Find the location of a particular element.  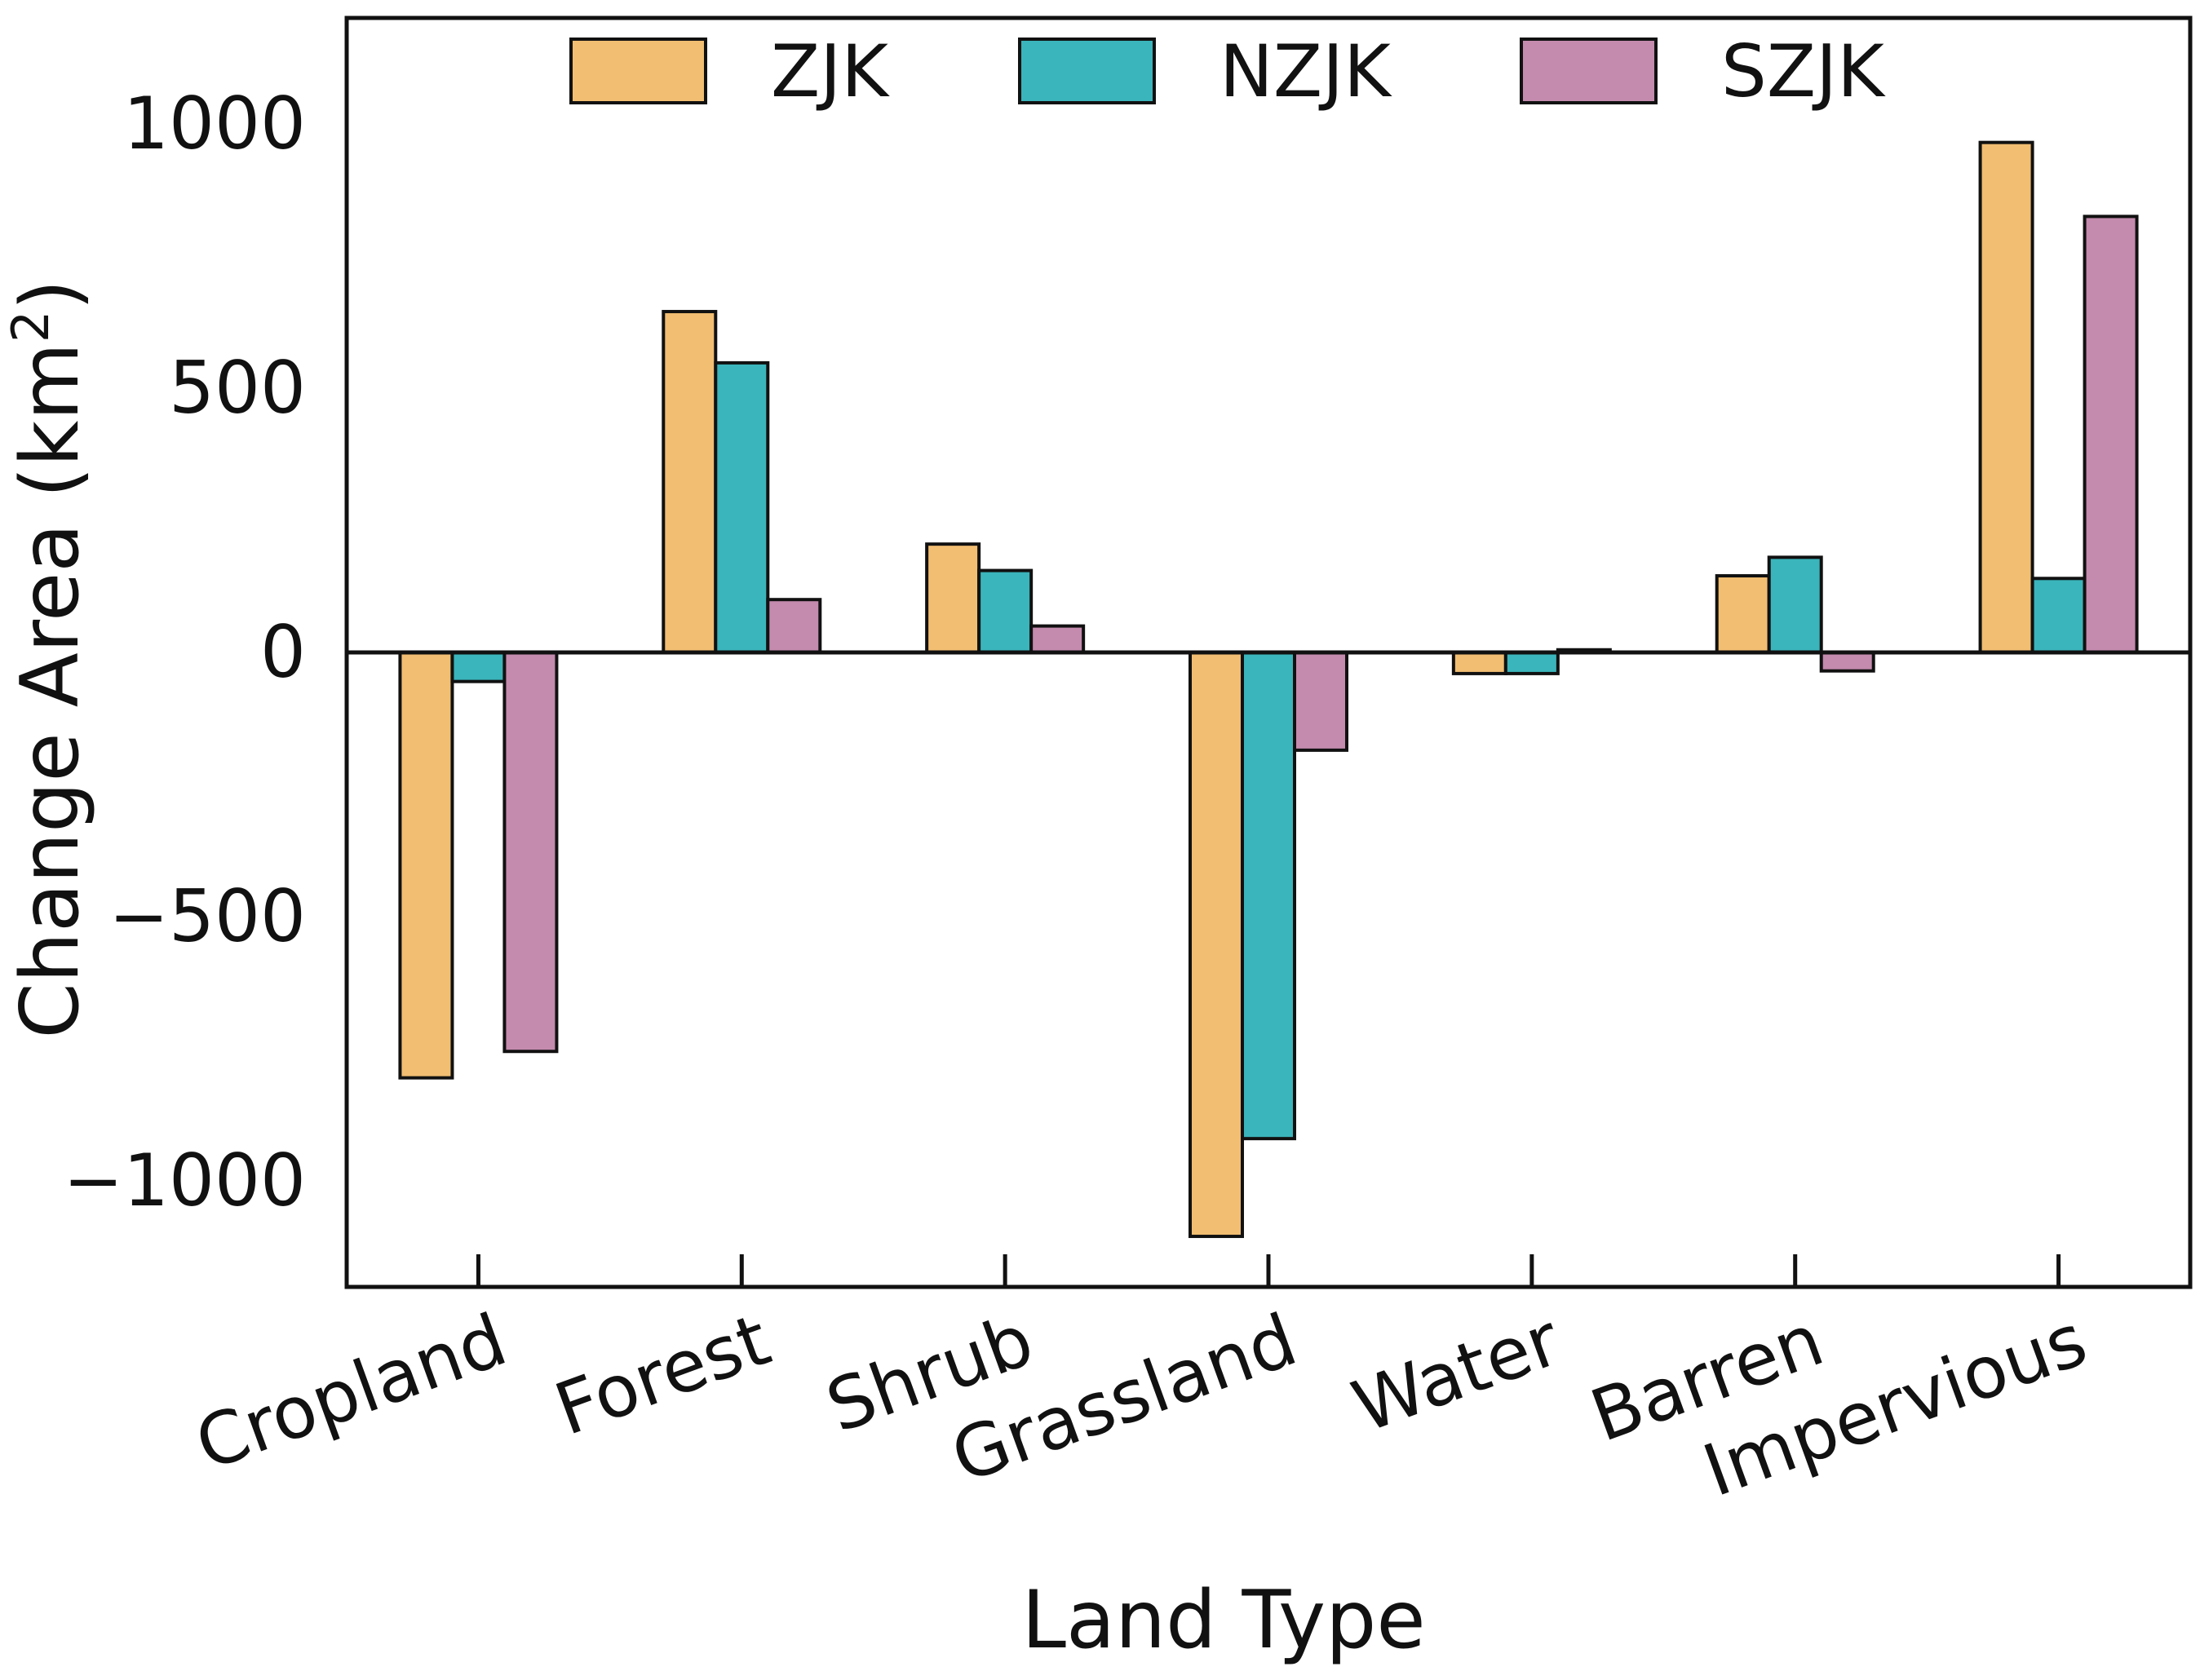

y-axis-title-superscript: 2 is located at coordinates (30, 327).